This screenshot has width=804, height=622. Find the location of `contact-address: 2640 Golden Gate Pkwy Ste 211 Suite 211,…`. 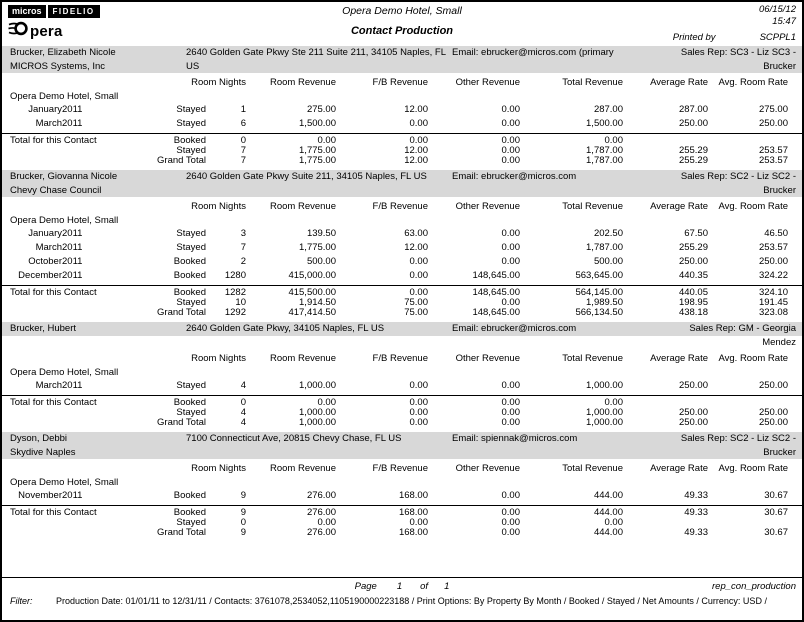

contact-address: 2640 Golden Gate Pkwy Ste 211 Suite 211,… is located at coordinates (316, 59).